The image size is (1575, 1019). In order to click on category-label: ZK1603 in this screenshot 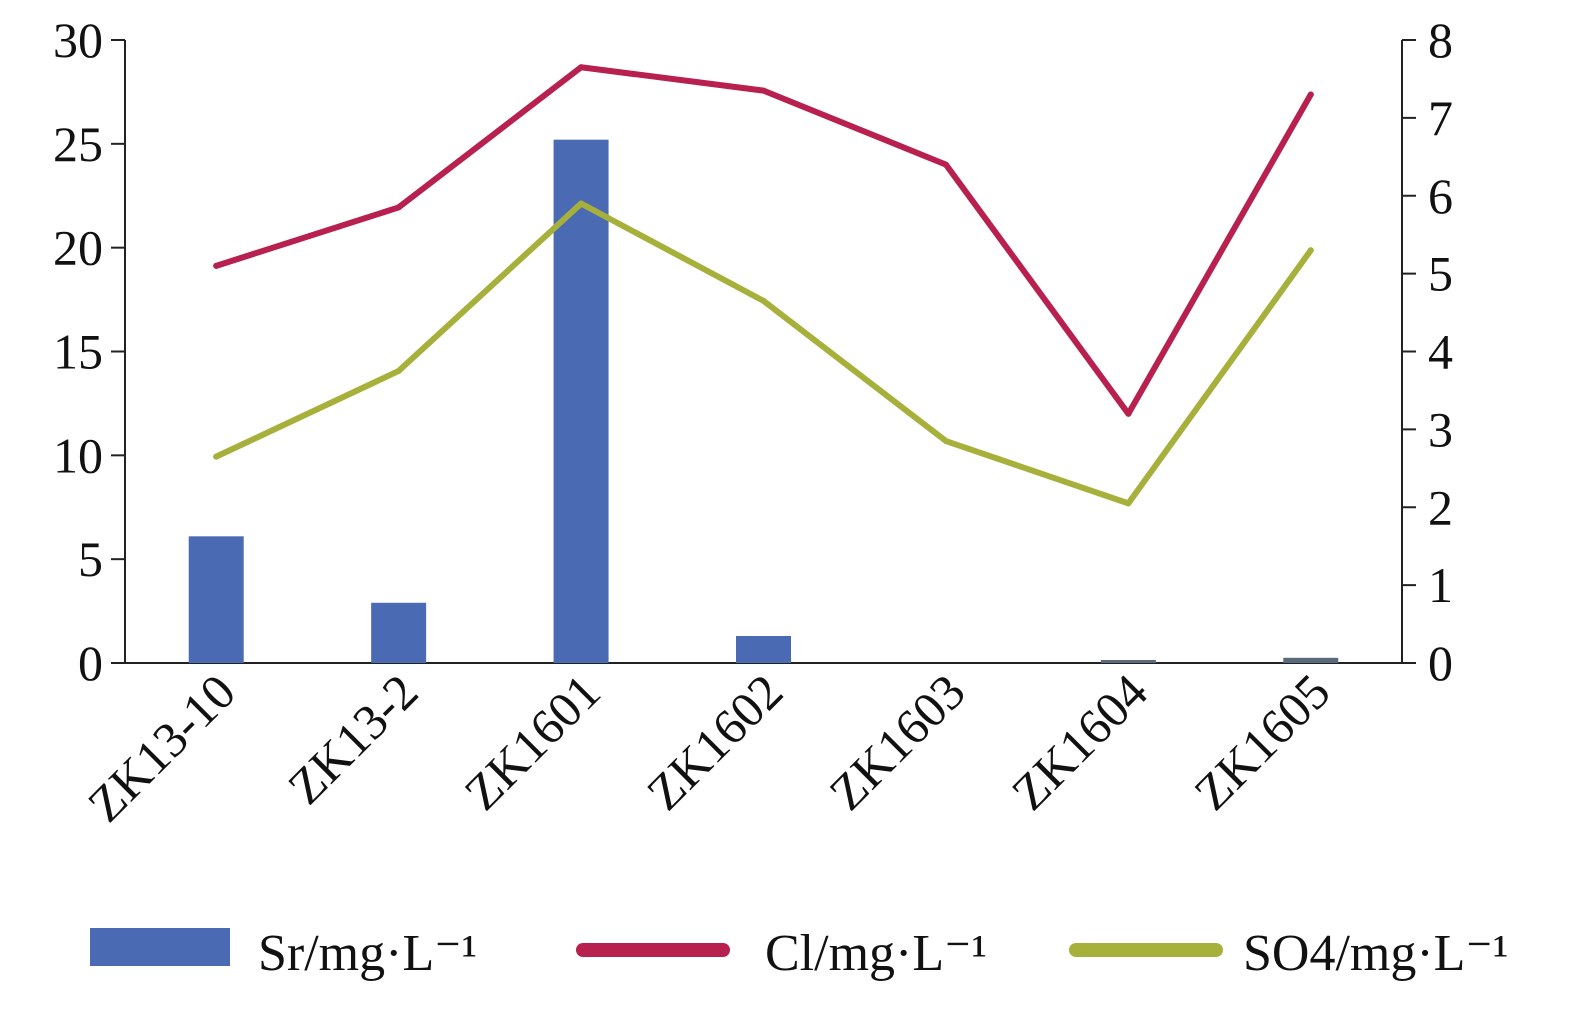, I will do `click(896, 741)`.